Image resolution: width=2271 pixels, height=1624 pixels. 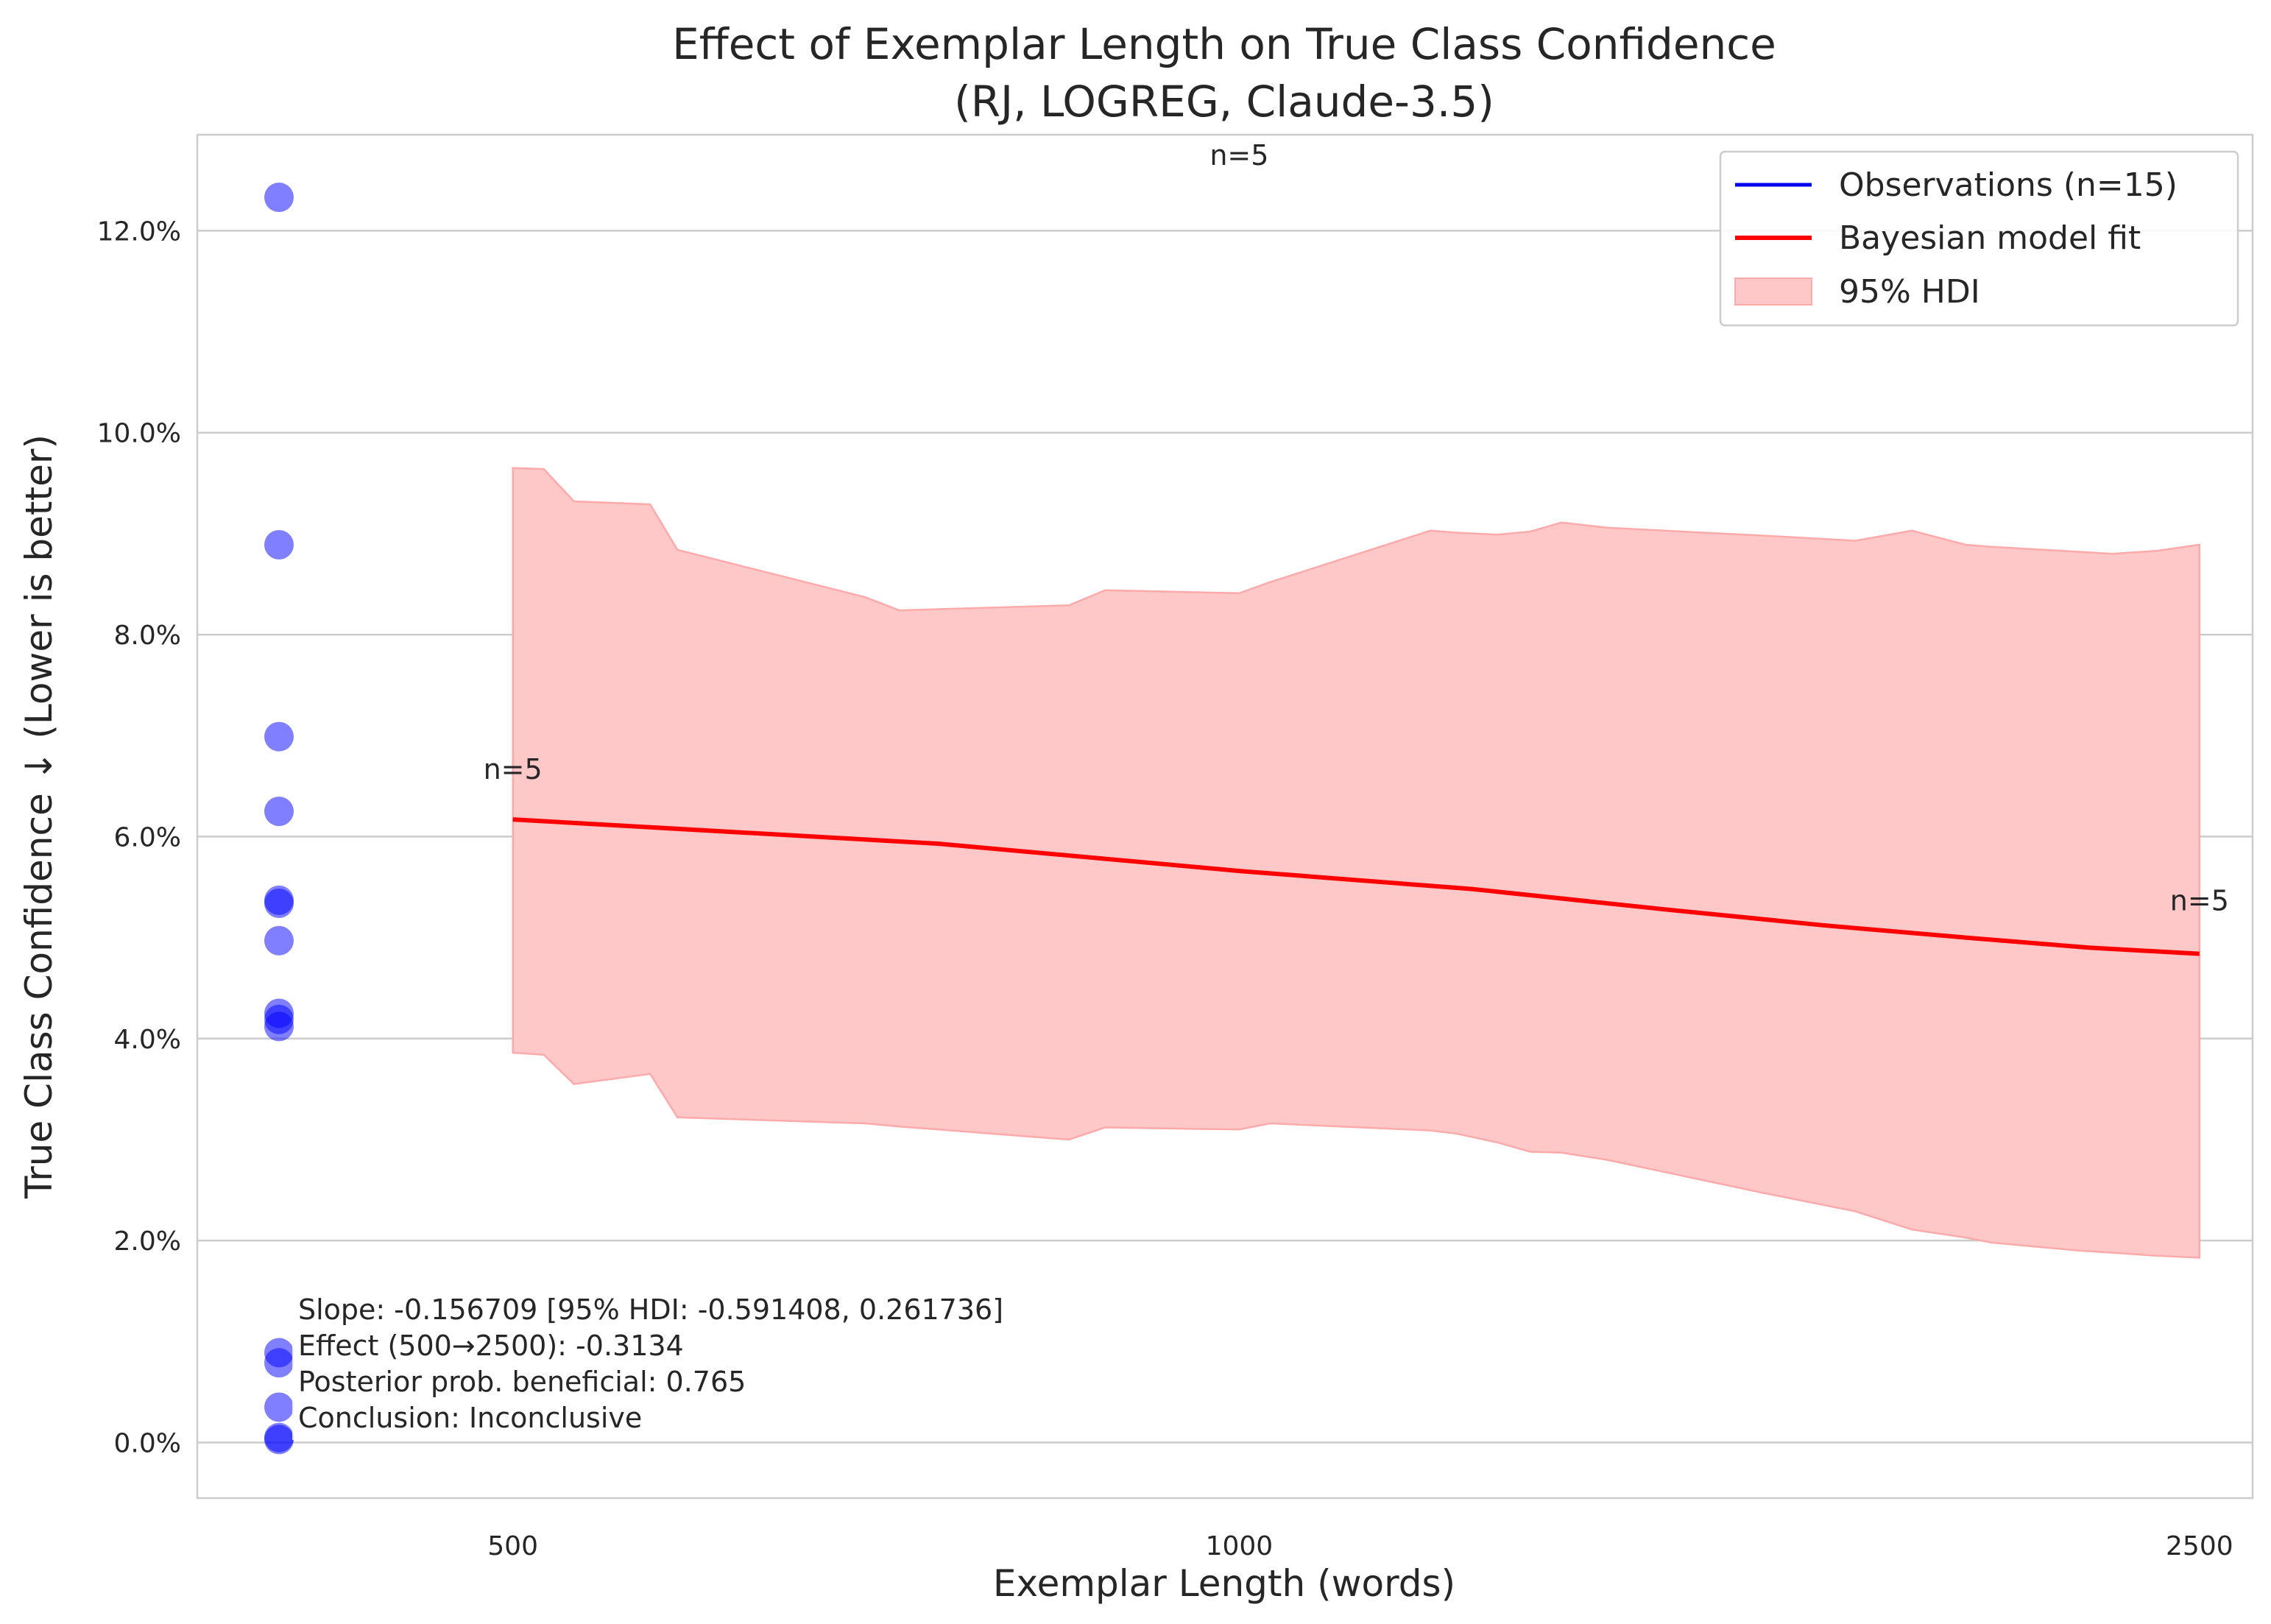 I want to click on legend-frame, so click(x=1979, y=239).